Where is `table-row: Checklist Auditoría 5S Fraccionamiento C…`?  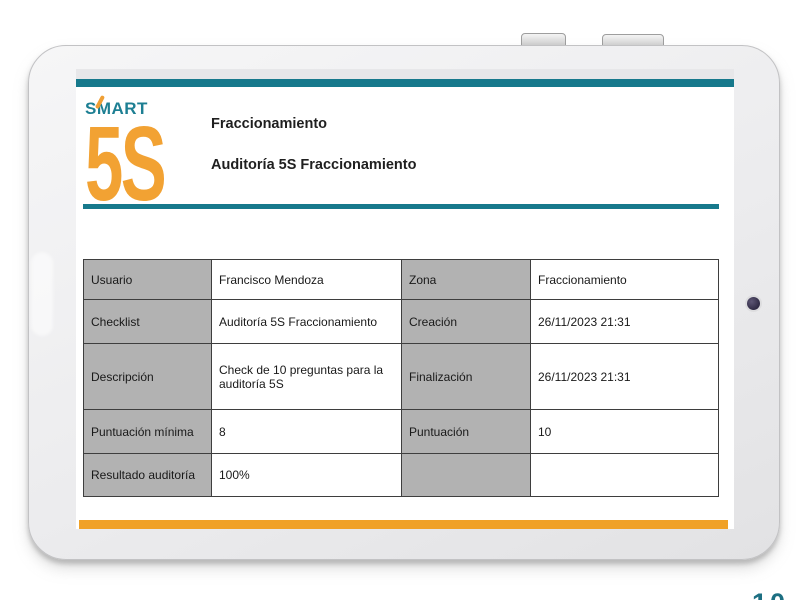
table-row: Checklist Auditoría 5S Fraccionamiento C… is located at coordinates (401, 321).